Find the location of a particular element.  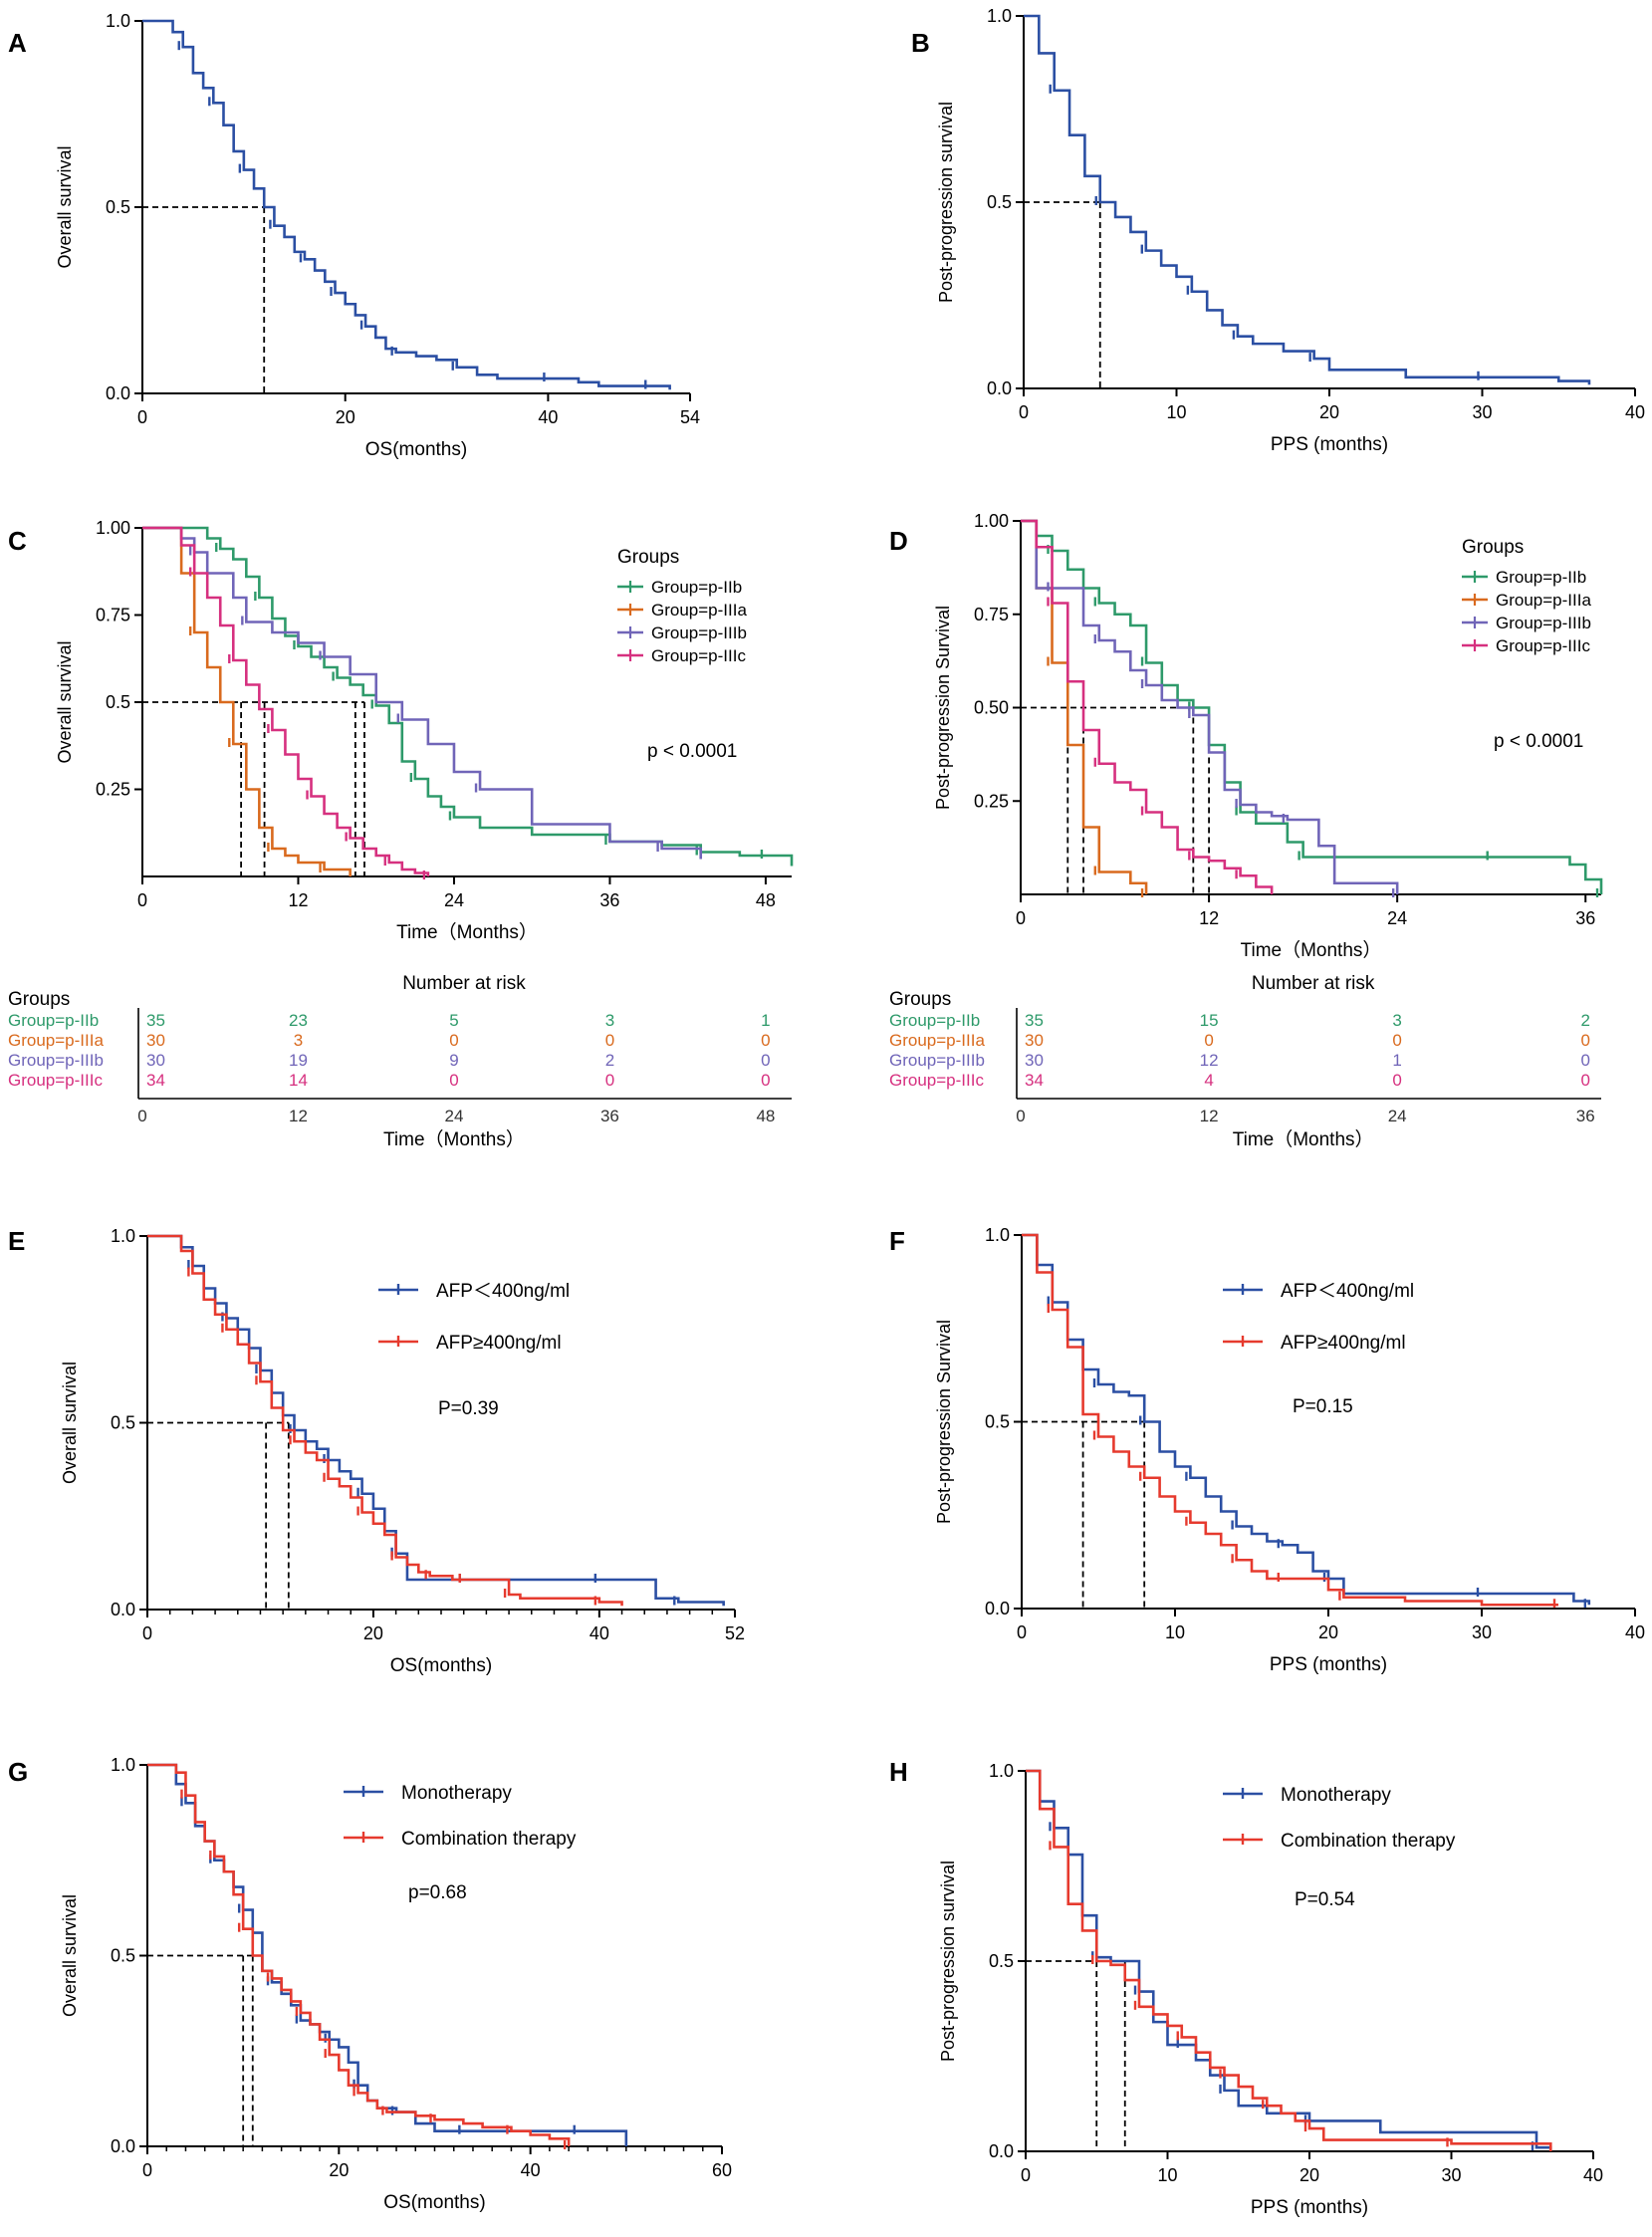

risk-count: 34 is located at coordinates (1035, 1080).